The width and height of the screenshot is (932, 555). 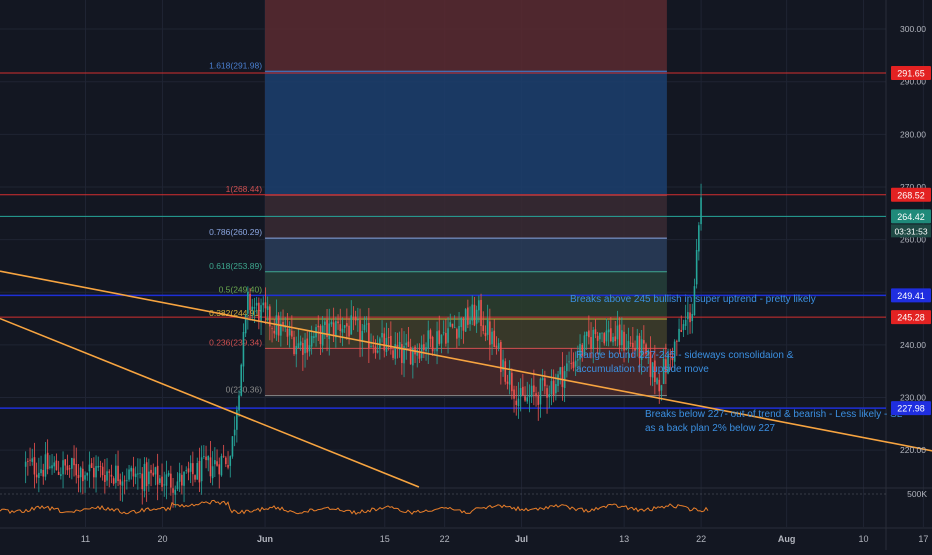 What do you see at coordinates (911, 318) in the screenshot?
I see `price-tag-label: 245.28` at bounding box center [911, 318].